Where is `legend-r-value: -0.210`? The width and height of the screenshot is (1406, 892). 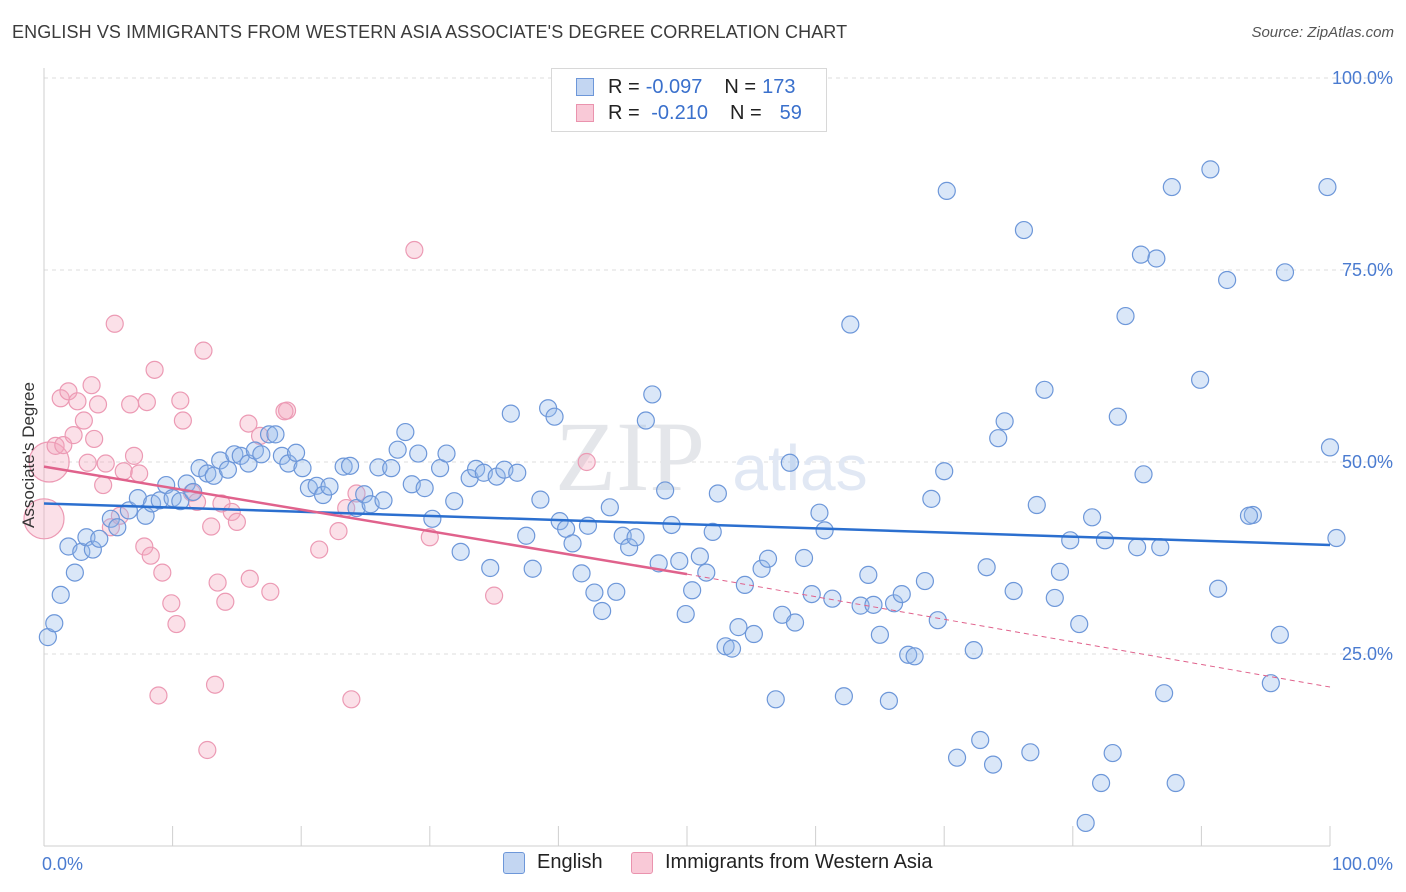 legend-r-value: -0.210 is located at coordinates (676, 112).